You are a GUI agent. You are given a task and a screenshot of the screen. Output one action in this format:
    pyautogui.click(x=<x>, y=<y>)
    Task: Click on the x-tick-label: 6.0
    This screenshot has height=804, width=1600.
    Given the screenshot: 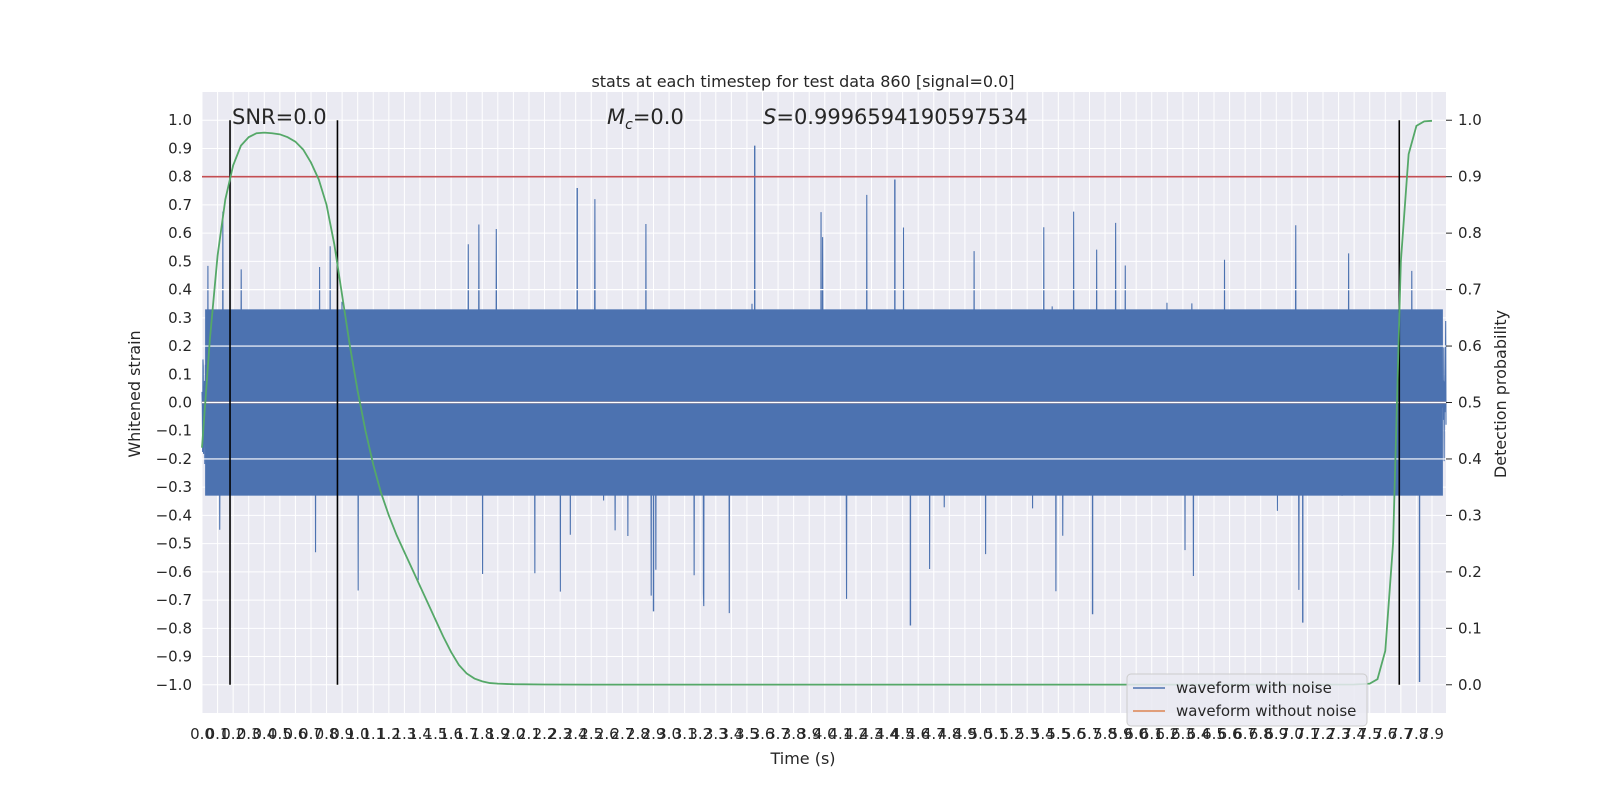 What is the action you would take?
    pyautogui.click(x=1136, y=734)
    